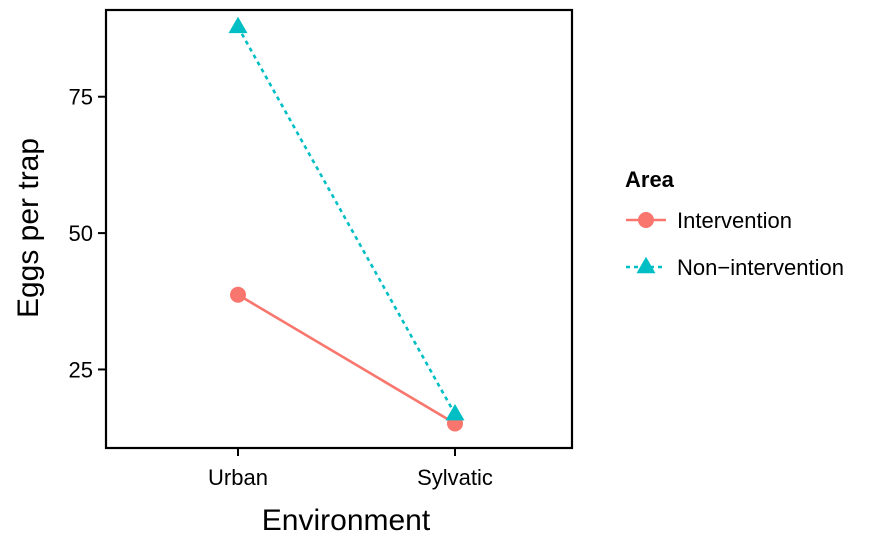 The height and width of the screenshot is (538, 885). I want to click on legend-label-non-intervention: Non−intervention, so click(760, 267).